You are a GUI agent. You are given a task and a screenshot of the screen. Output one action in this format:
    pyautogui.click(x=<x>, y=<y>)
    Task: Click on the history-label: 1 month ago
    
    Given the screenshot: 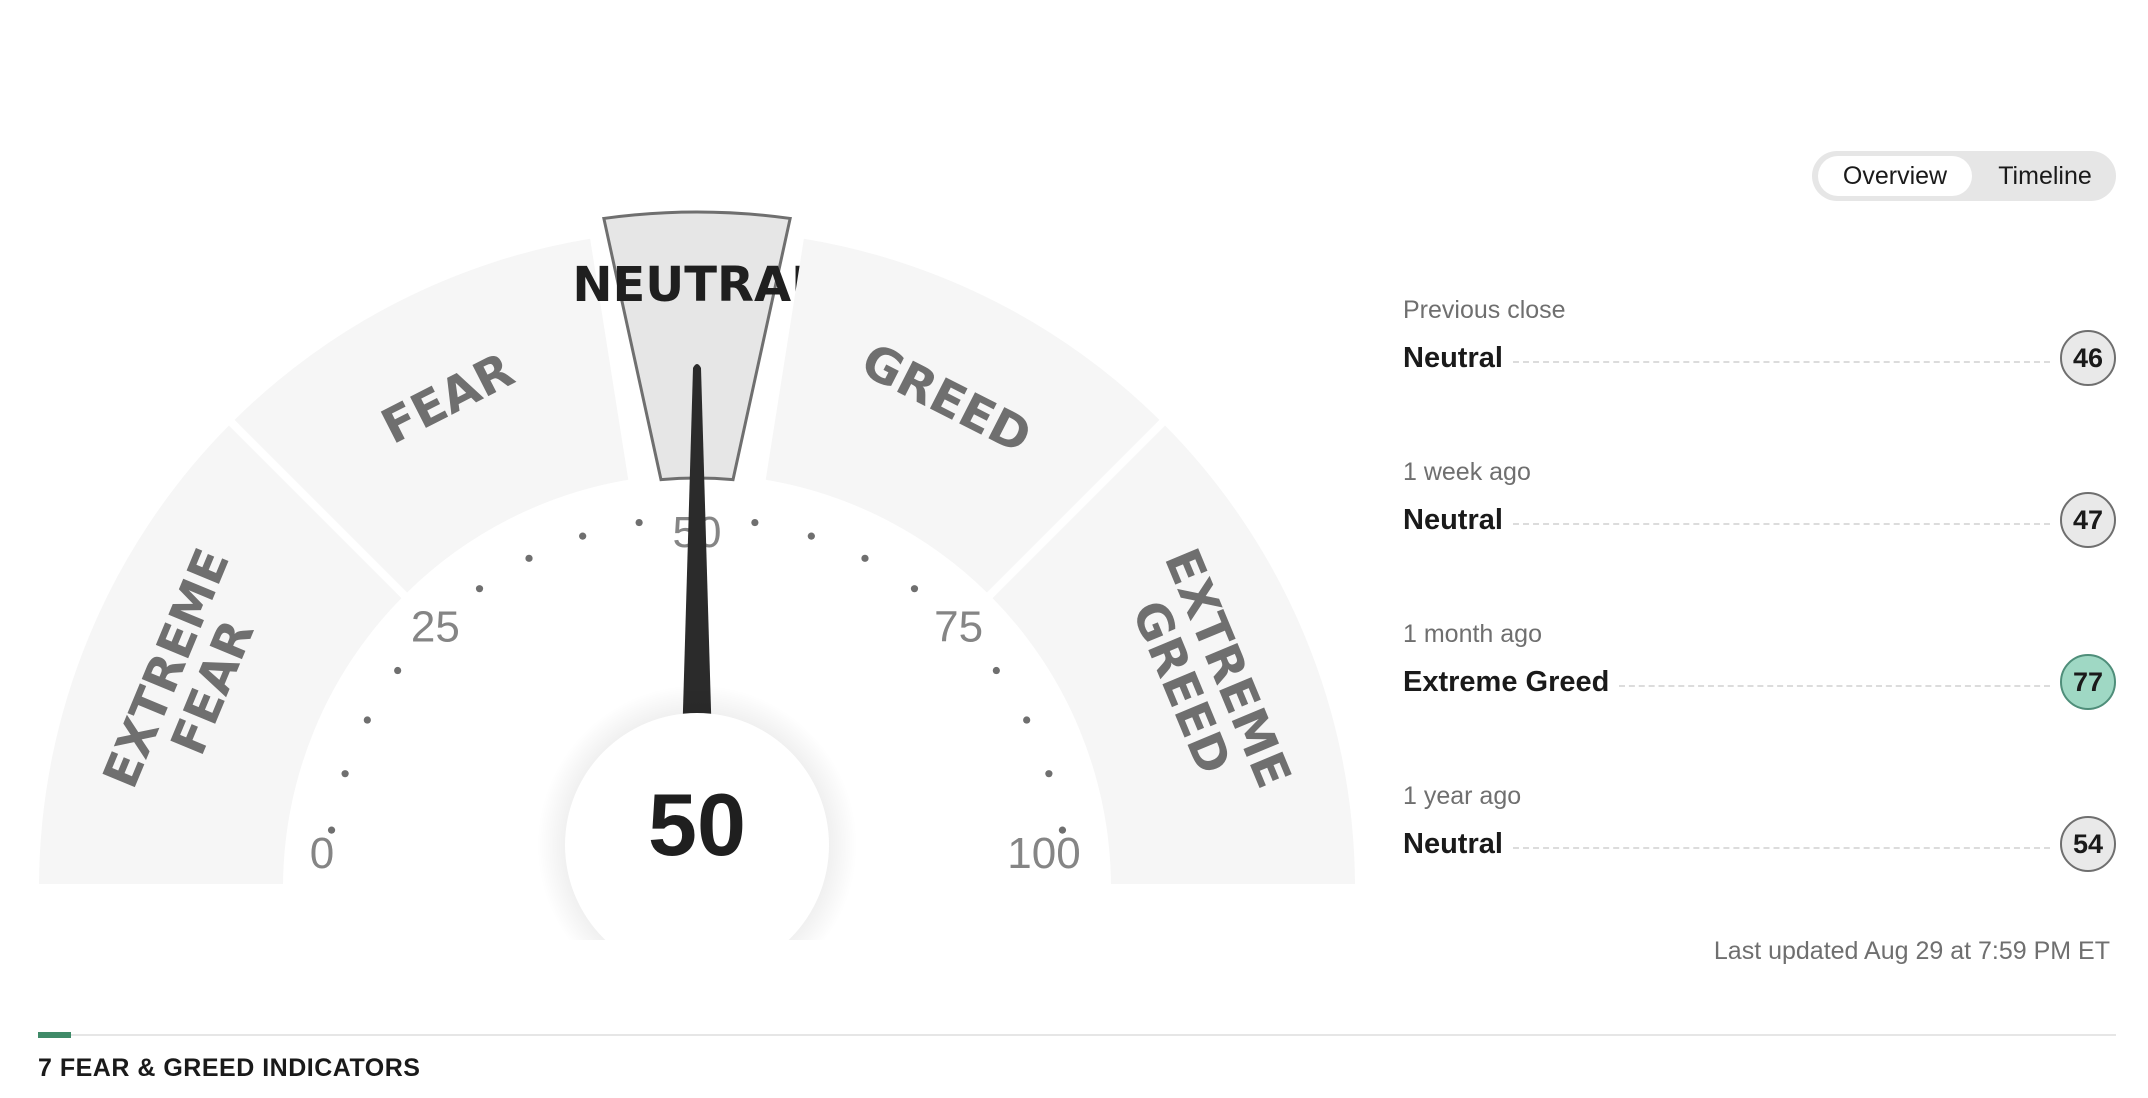 What is the action you would take?
    pyautogui.click(x=1472, y=634)
    